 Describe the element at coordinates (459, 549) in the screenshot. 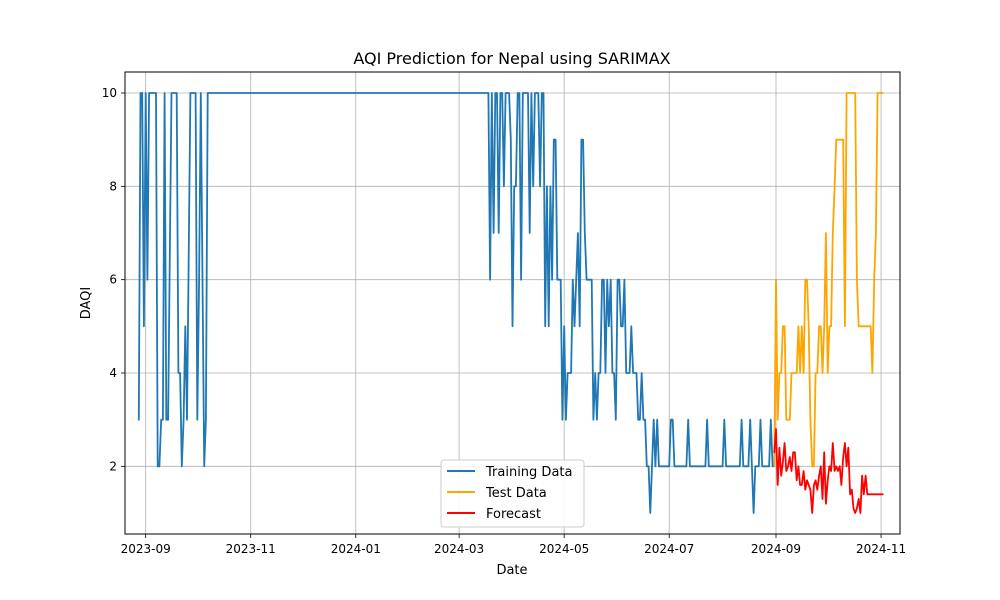

I see `x-tick-label: 2024-03` at that location.